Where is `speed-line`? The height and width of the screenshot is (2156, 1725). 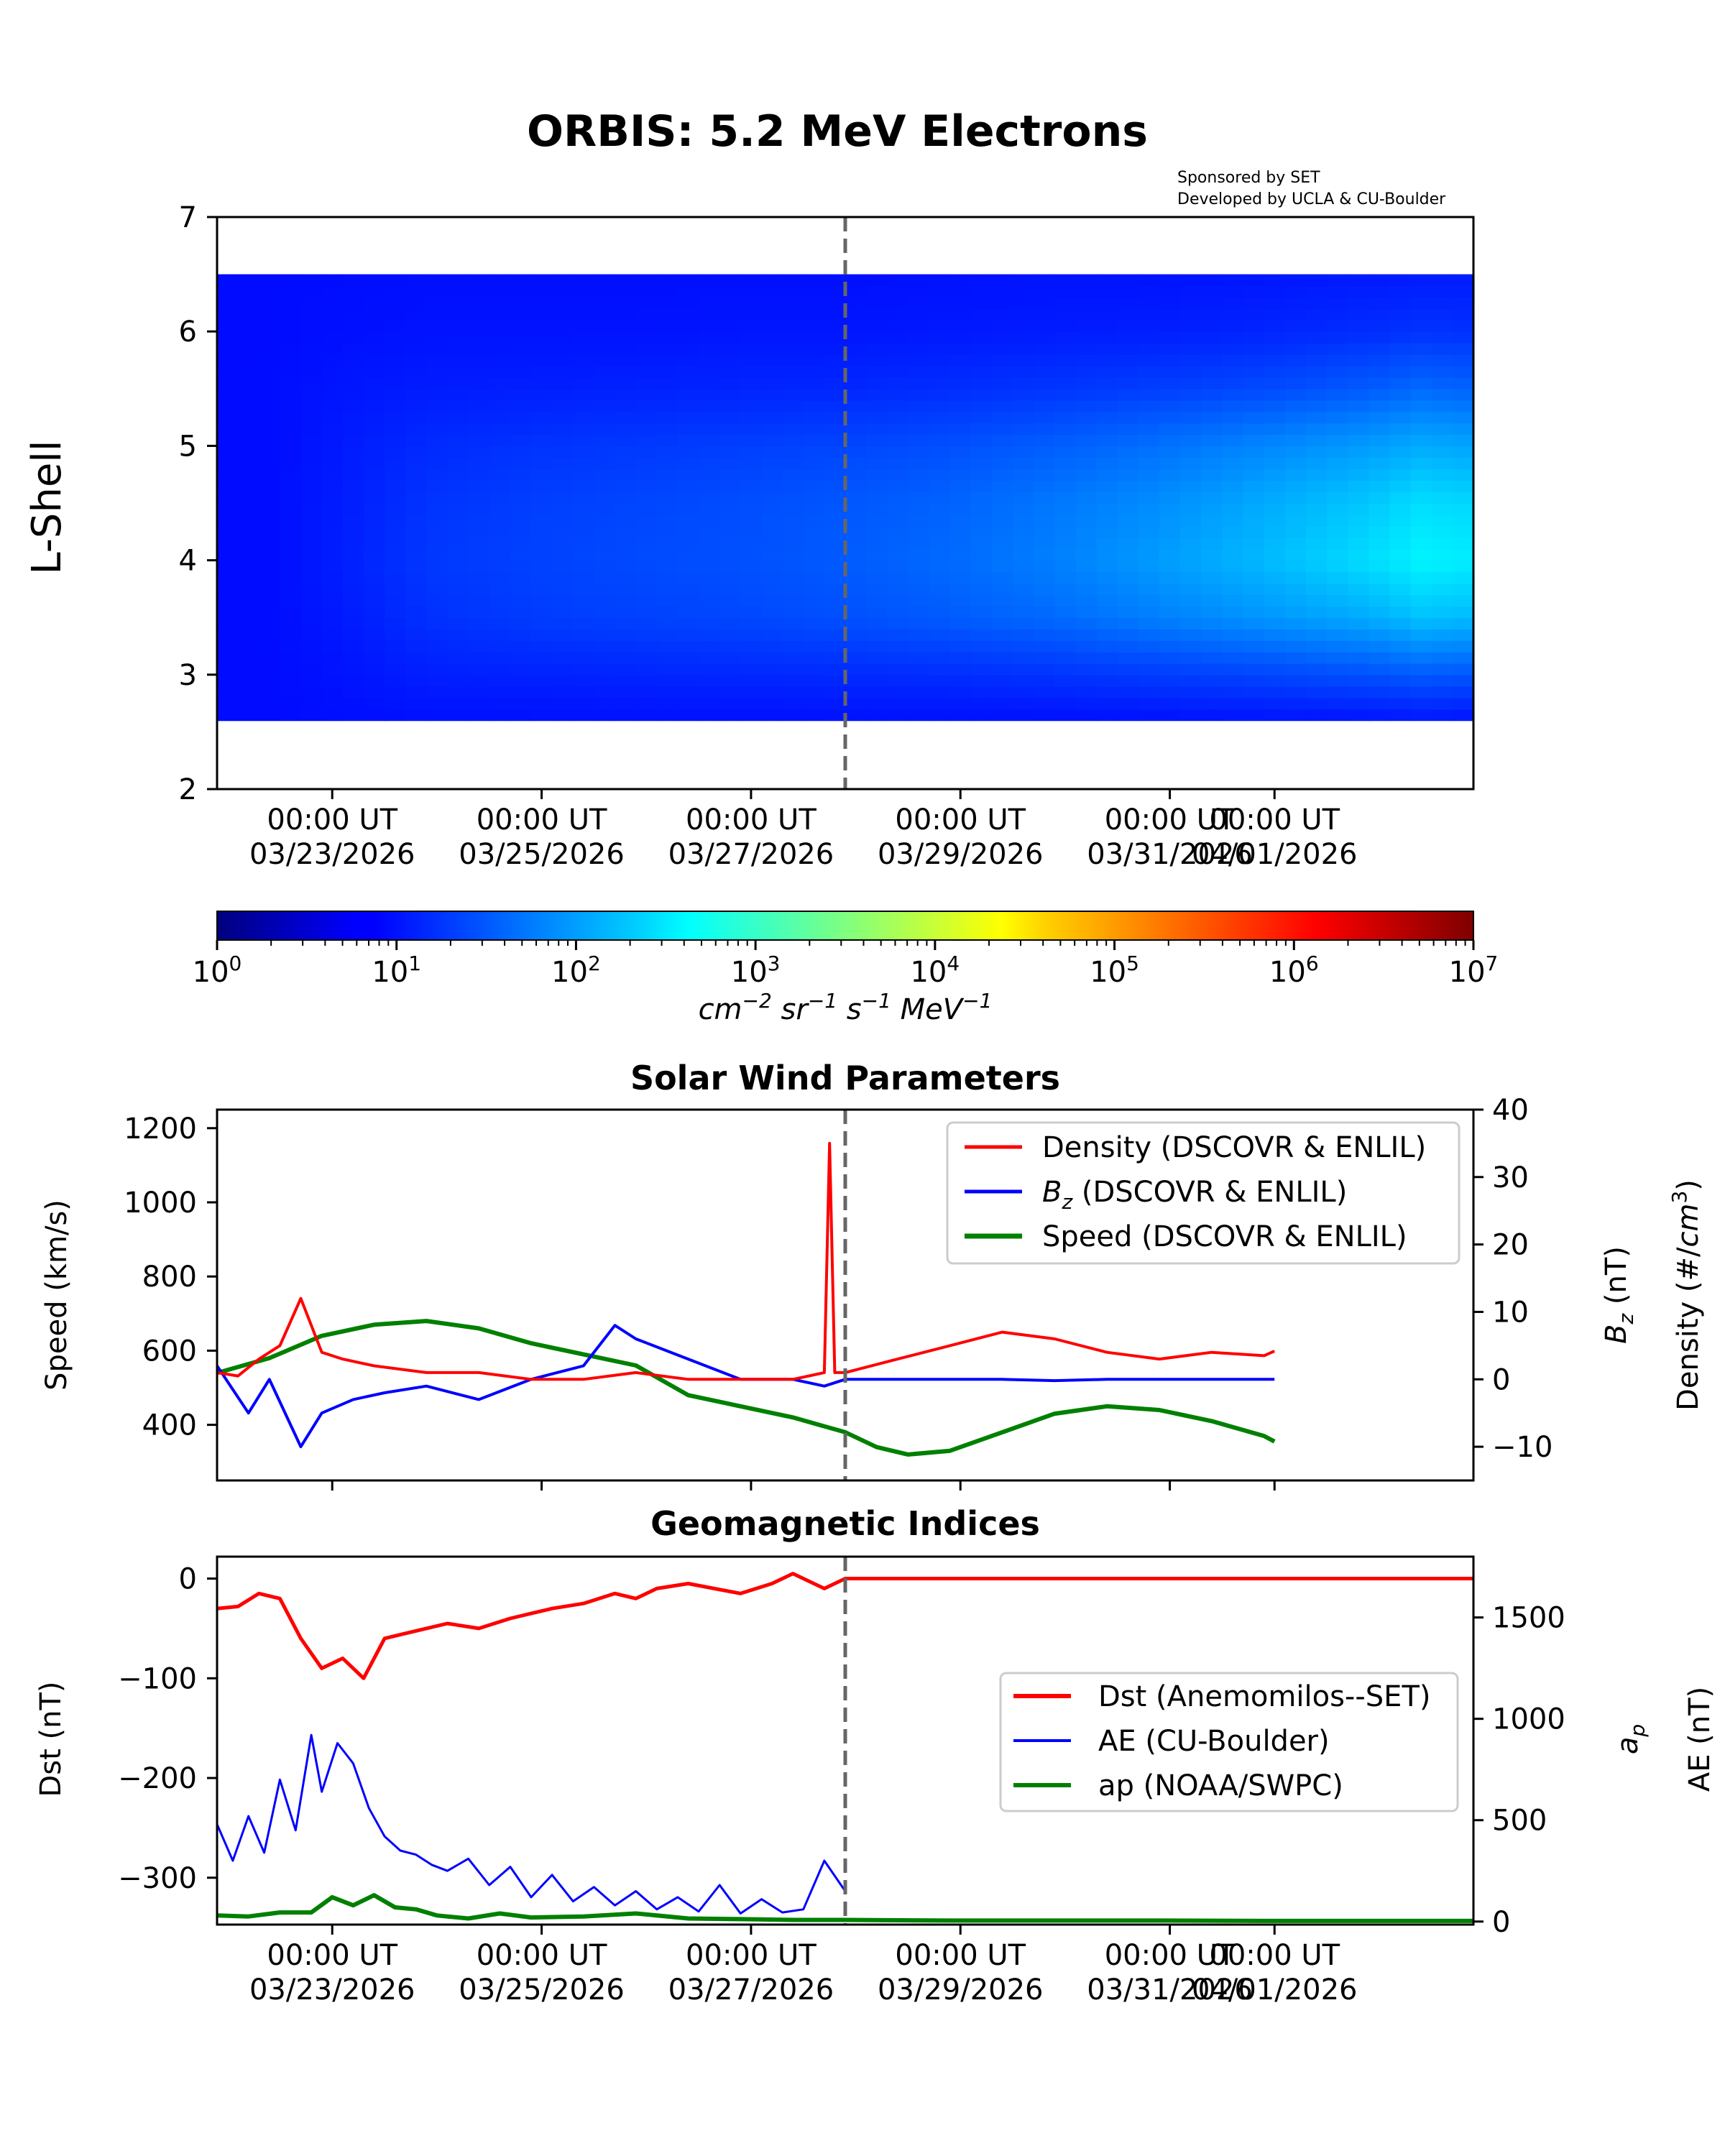
speed-line is located at coordinates (746, 1388).